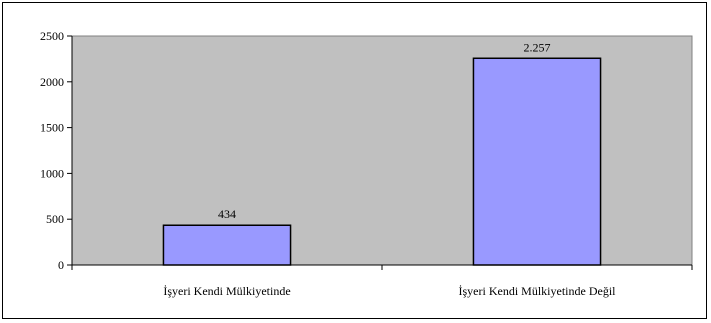  I want to click on y-axis: 0 500 1000 1500 2000 2500, so click(56, 150).